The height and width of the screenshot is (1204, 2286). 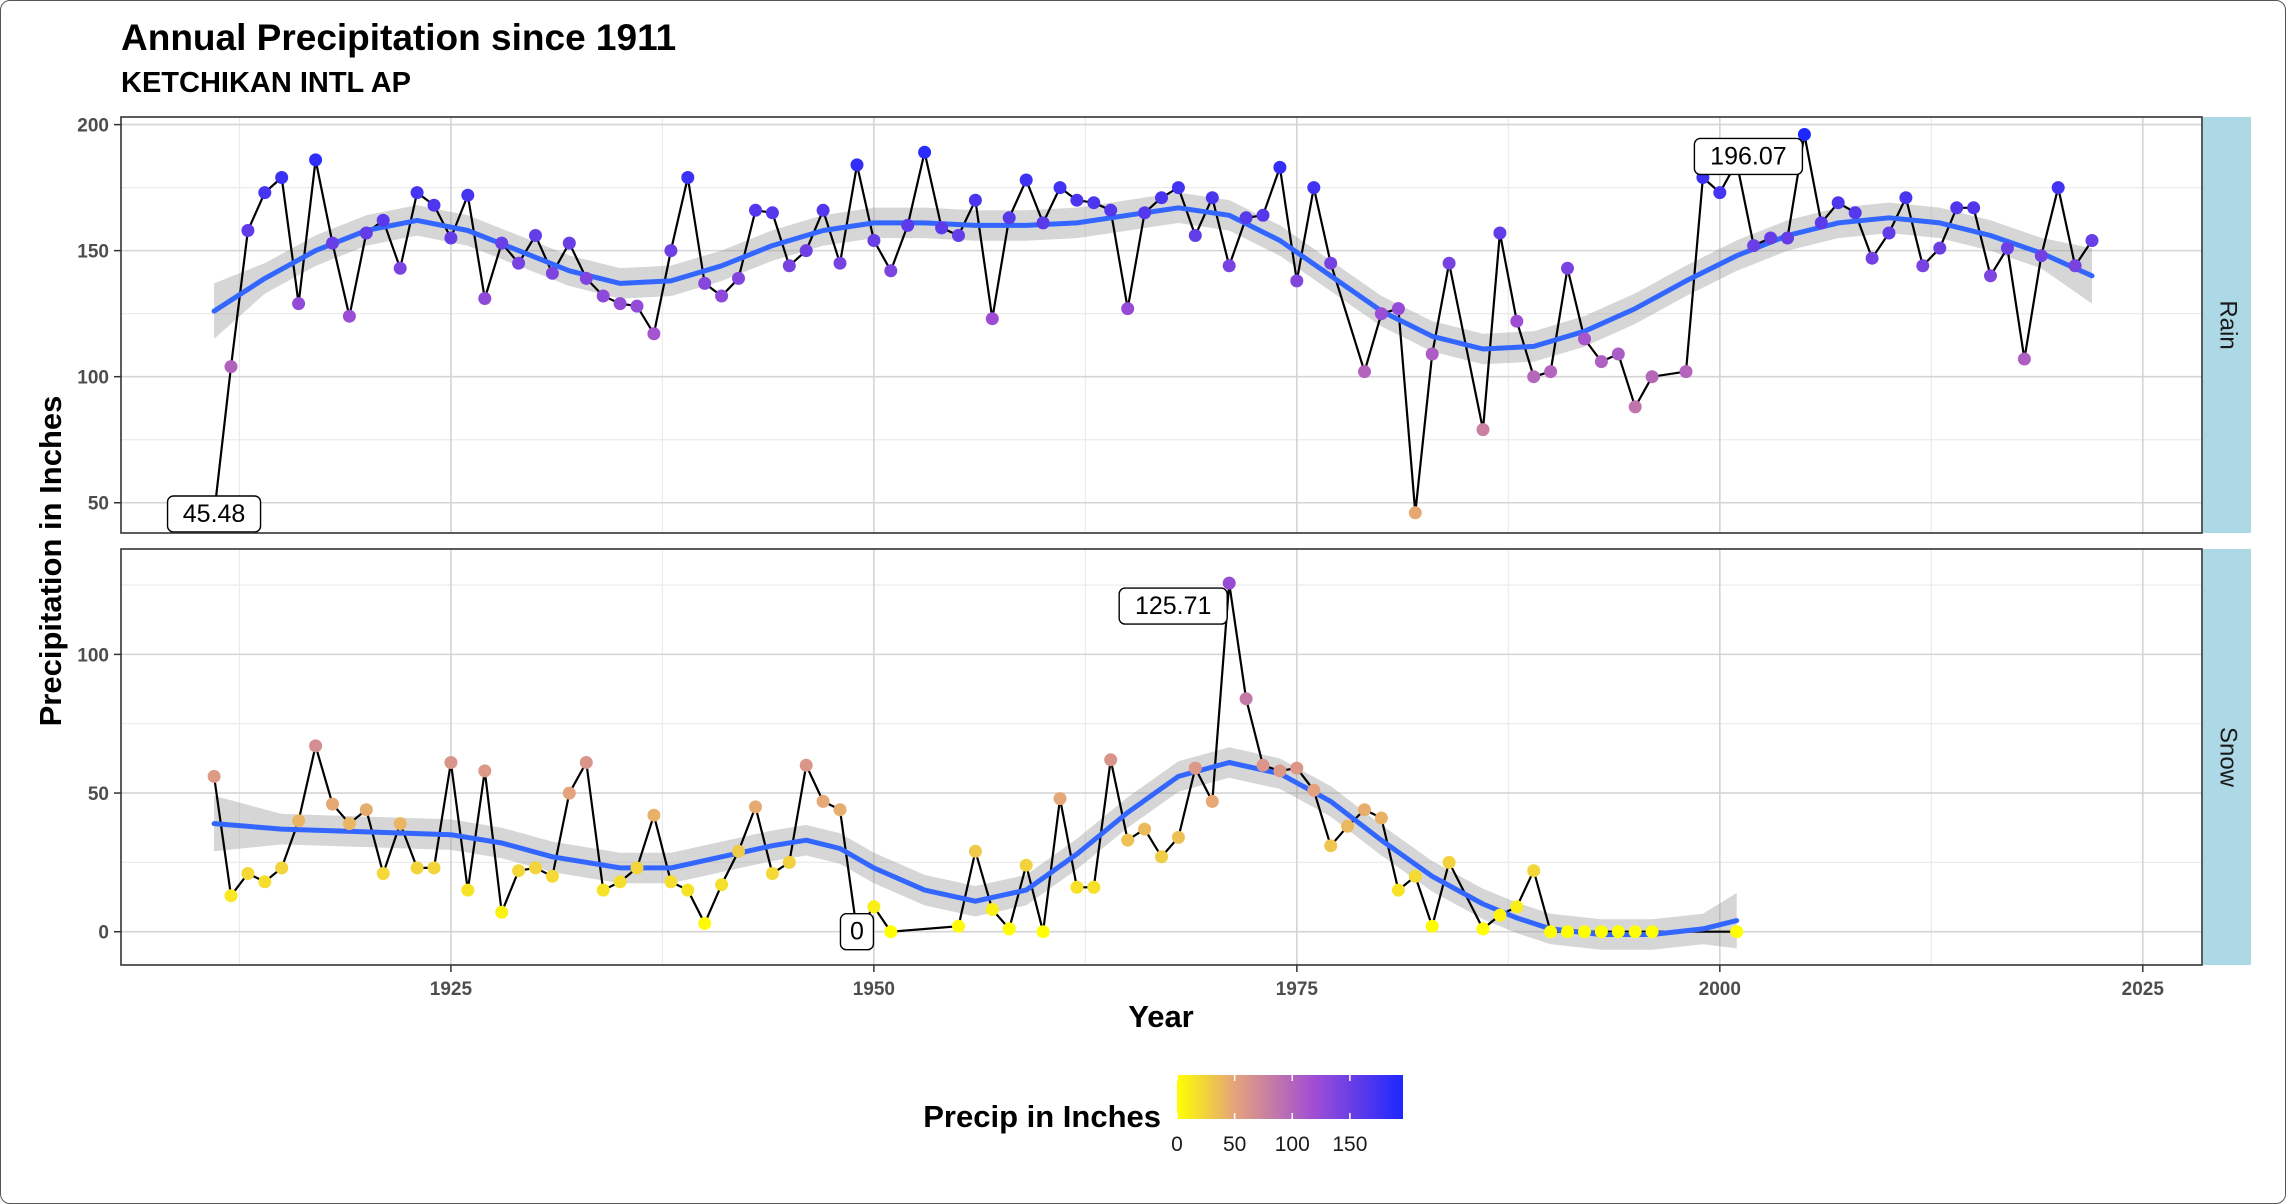 What do you see at coordinates (399, 37) in the screenshot?
I see `chart-title: Annual Precipitation since 1911` at bounding box center [399, 37].